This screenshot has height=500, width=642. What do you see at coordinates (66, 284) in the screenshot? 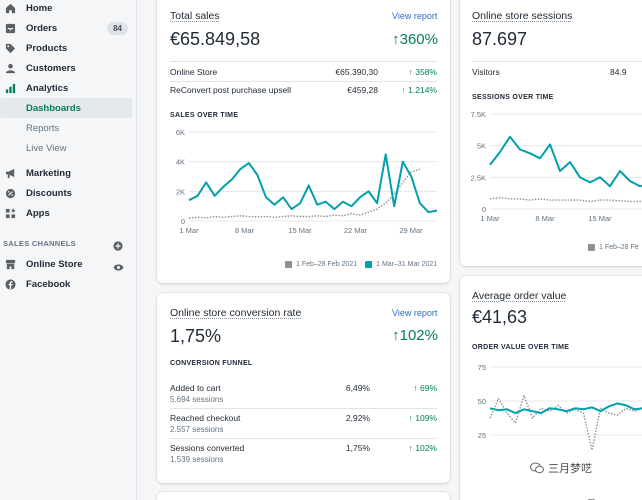
I see `sidebar-item-facebook: Facebook` at bounding box center [66, 284].